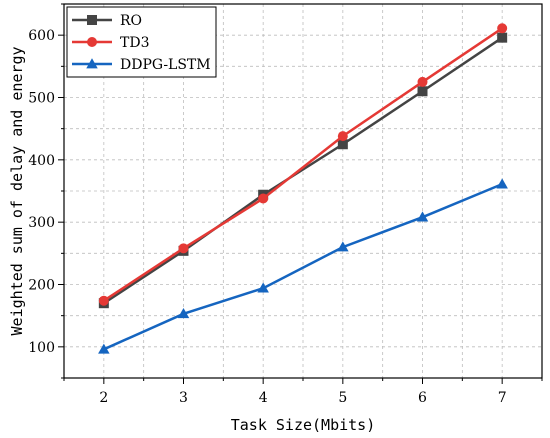  Describe the element at coordinates (41, 348) in the screenshot. I see `y-tick-label: 100` at that location.